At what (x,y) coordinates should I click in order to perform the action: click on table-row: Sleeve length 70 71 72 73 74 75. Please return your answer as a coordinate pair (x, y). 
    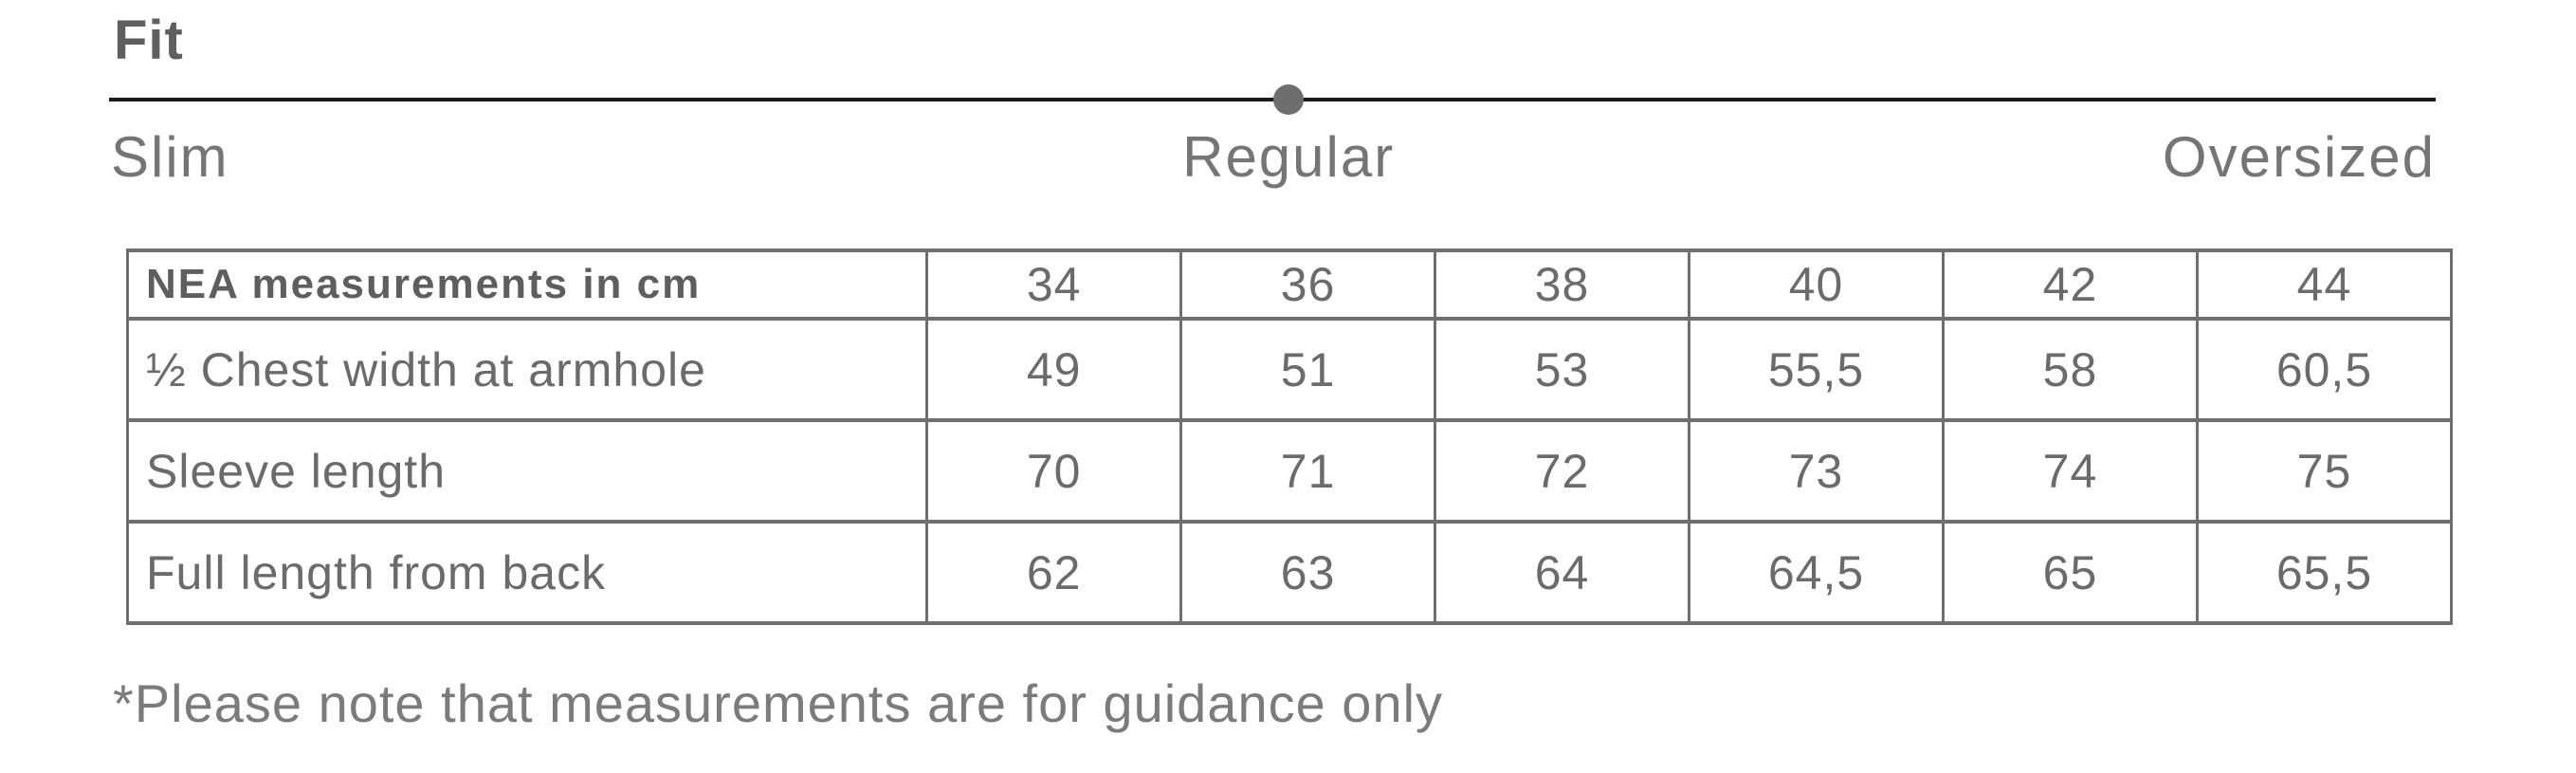
    Looking at the image, I should click on (1289, 471).